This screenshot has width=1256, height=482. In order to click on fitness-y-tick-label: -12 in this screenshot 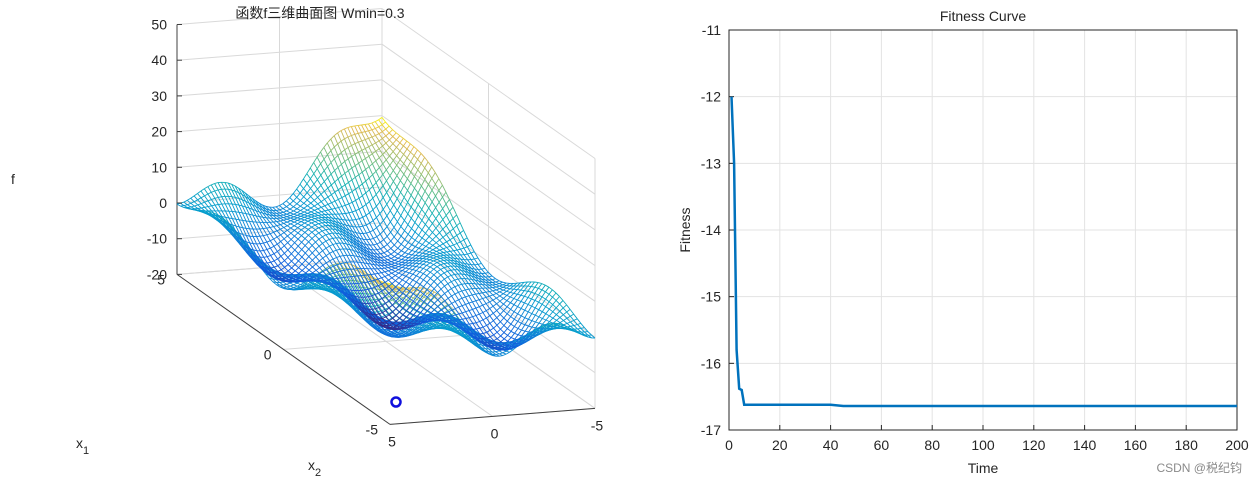, I will do `click(711, 97)`.